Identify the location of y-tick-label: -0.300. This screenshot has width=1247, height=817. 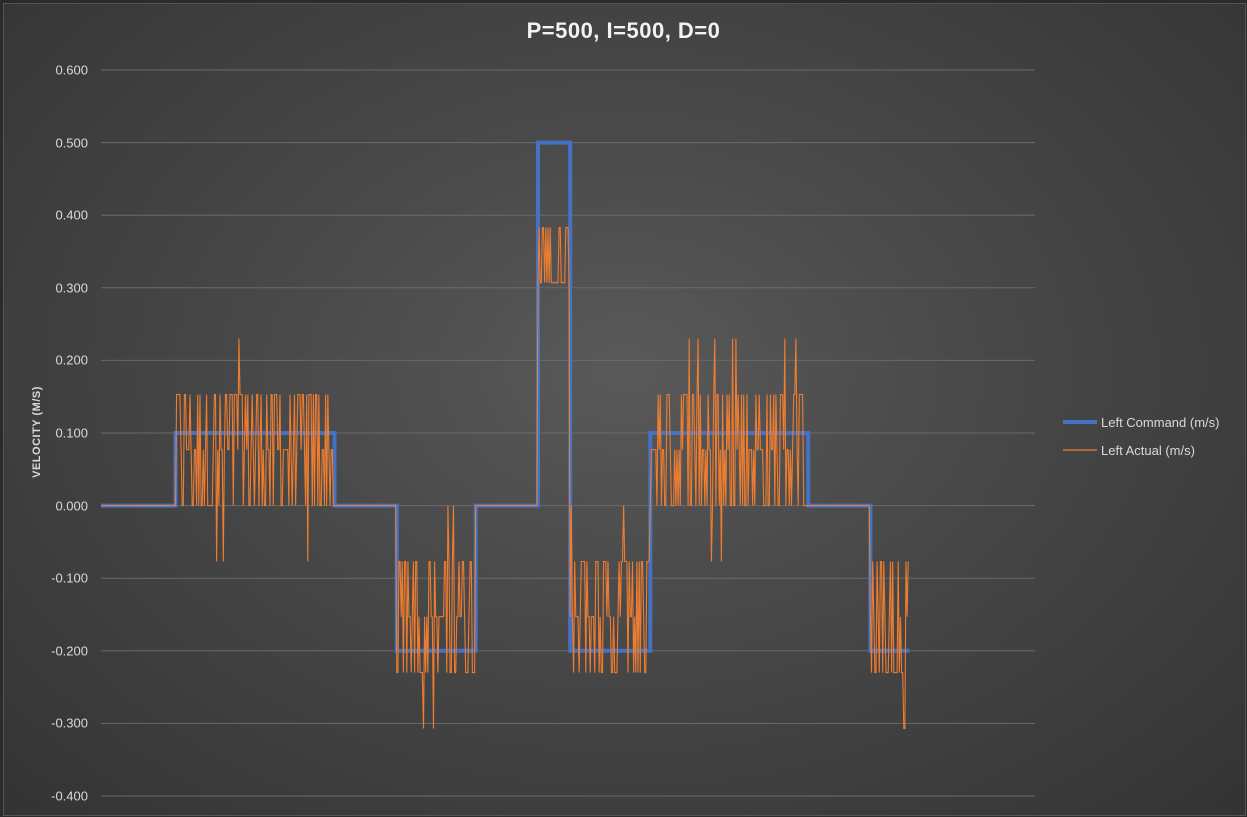
(69, 723).